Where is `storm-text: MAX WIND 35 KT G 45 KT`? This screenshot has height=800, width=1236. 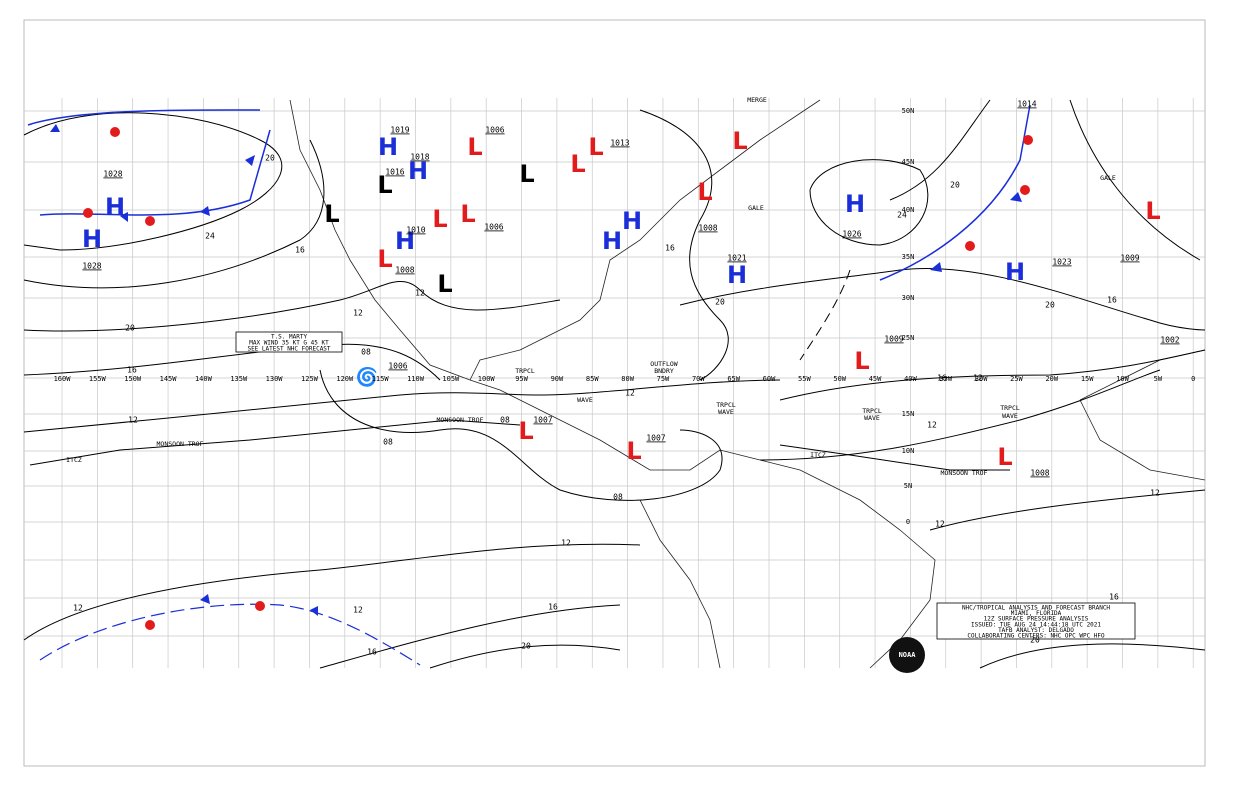
storm-text: MAX WIND 35 KT G 45 KT is located at coordinates (289, 343).